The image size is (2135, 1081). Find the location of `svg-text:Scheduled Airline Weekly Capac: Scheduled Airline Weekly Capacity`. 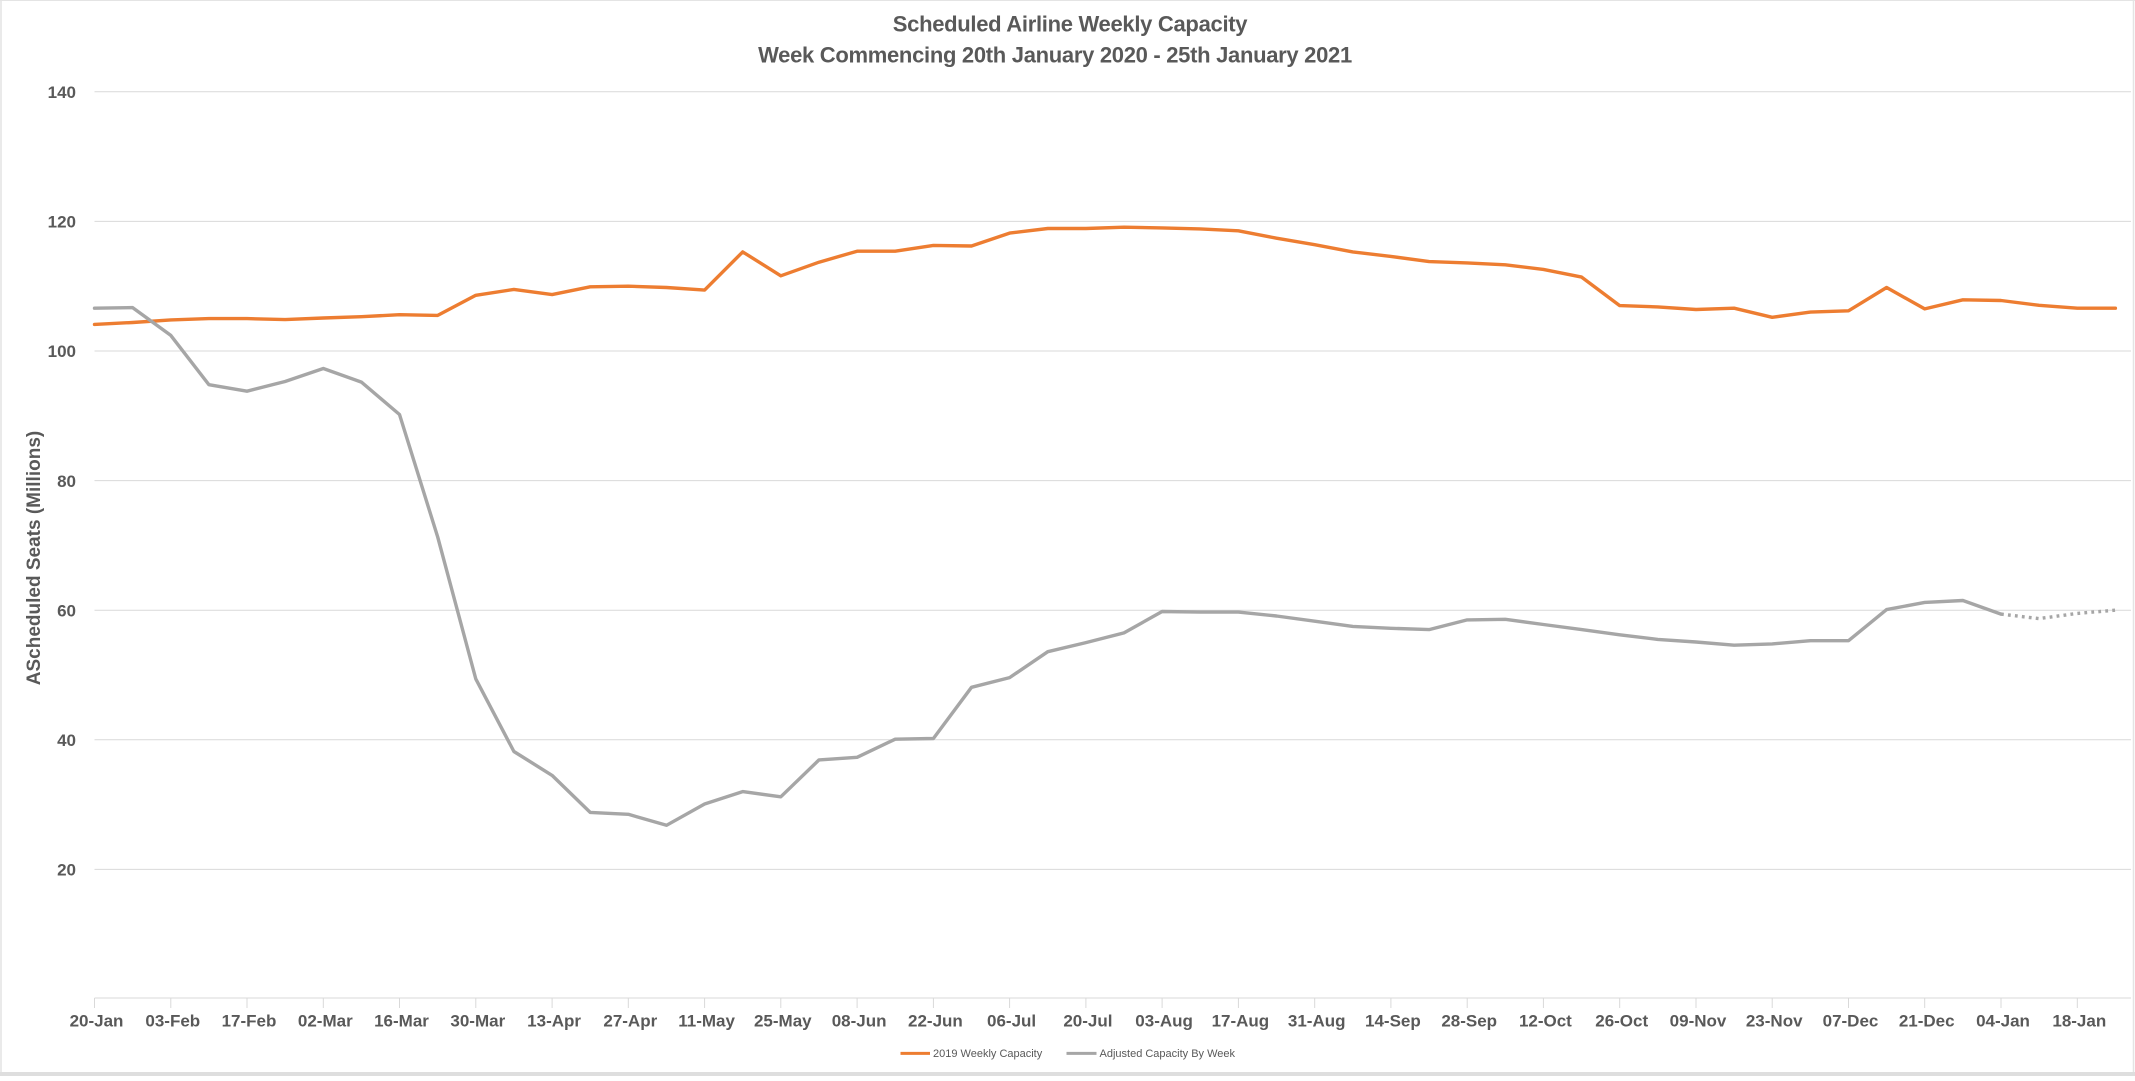

svg-text:Scheduled Airline Weekly Capac: Scheduled Airline Weekly Capacity is located at coordinates (1071, 24).